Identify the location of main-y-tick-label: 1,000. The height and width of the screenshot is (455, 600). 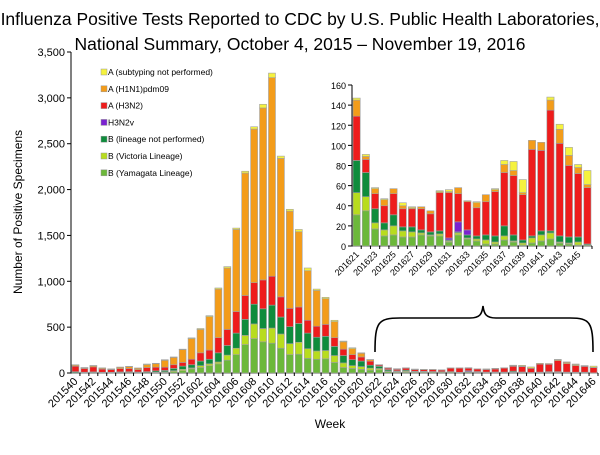
(51, 282).